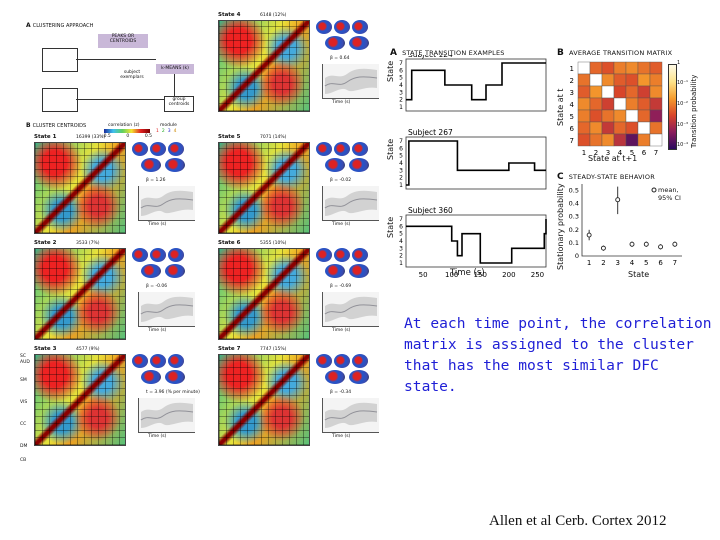 This screenshot has height=540, width=720. What do you see at coordinates (60, 25) in the screenshot?
I see `cluster-panel-letter: A CLUSTERING APPROACH` at bounding box center [60, 25].